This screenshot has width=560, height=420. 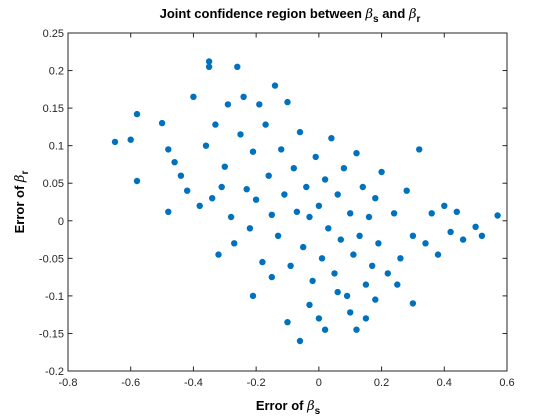 I want to click on title-sub-s: s, so click(x=376, y=19).